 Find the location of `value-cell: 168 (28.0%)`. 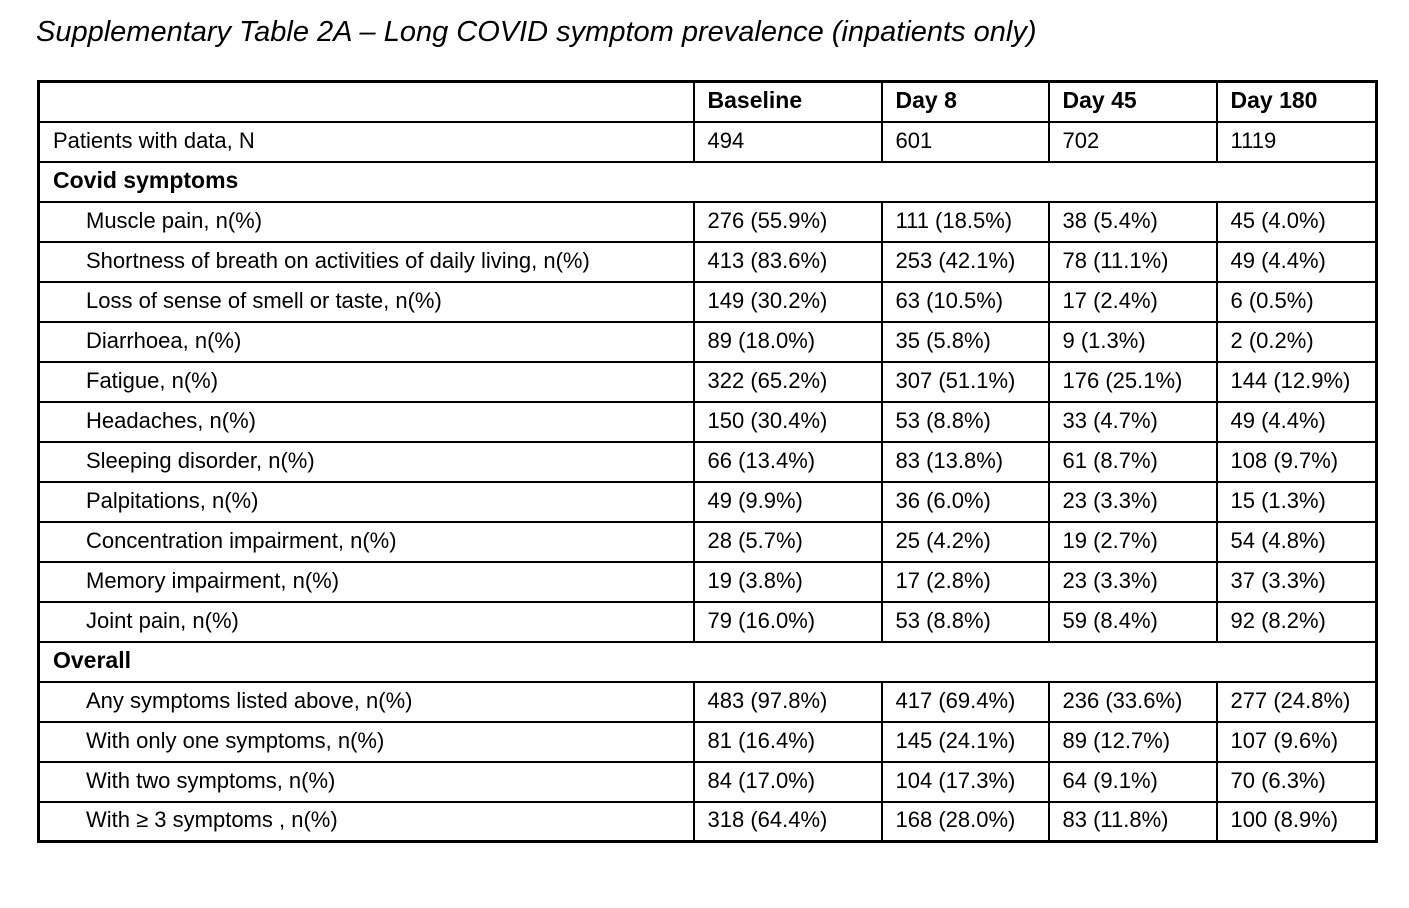

value-cell: 168 (28.0%) is located at coordinates (965, 821).